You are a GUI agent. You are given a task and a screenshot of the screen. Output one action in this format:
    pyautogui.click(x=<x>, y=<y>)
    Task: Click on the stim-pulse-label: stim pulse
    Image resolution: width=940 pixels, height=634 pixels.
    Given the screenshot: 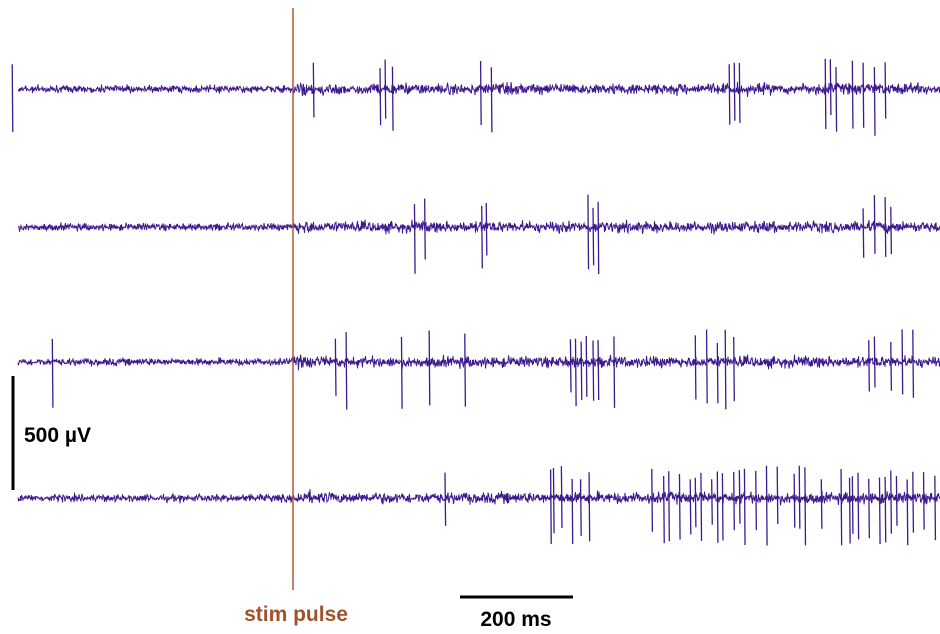 What is the action you would take?
    pyautogui.click(x=296, y=614)
    